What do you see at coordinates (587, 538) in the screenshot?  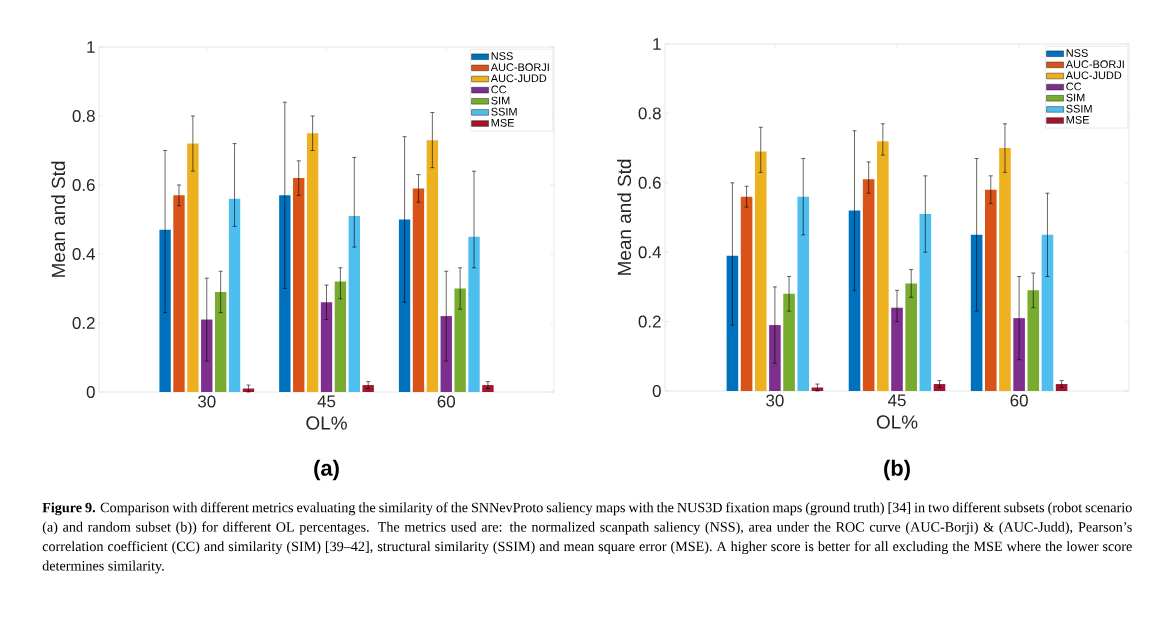 I see `text: Figure 9. Comparison with different metrics evaluating the similarity of the SNNevProto saliency maps with the NUS3D fixation maps (ground truth) [34] in two different subsets (robot scenario (a) and random subset (b)) for different OL percentages. The metrics used are: the normalized scanpath saliency (NSS), area under the ROC curve (AUC-Borji) & (AUC-Judd), Pearson’s correlation coefficient (CC) and similarity (SIM) [39–42], structural similarity (SSIM) and mean square error (MSE). A higher score is better for all excluding the MSE where the lower score determines similarity.` at bounding box center [587, 538].